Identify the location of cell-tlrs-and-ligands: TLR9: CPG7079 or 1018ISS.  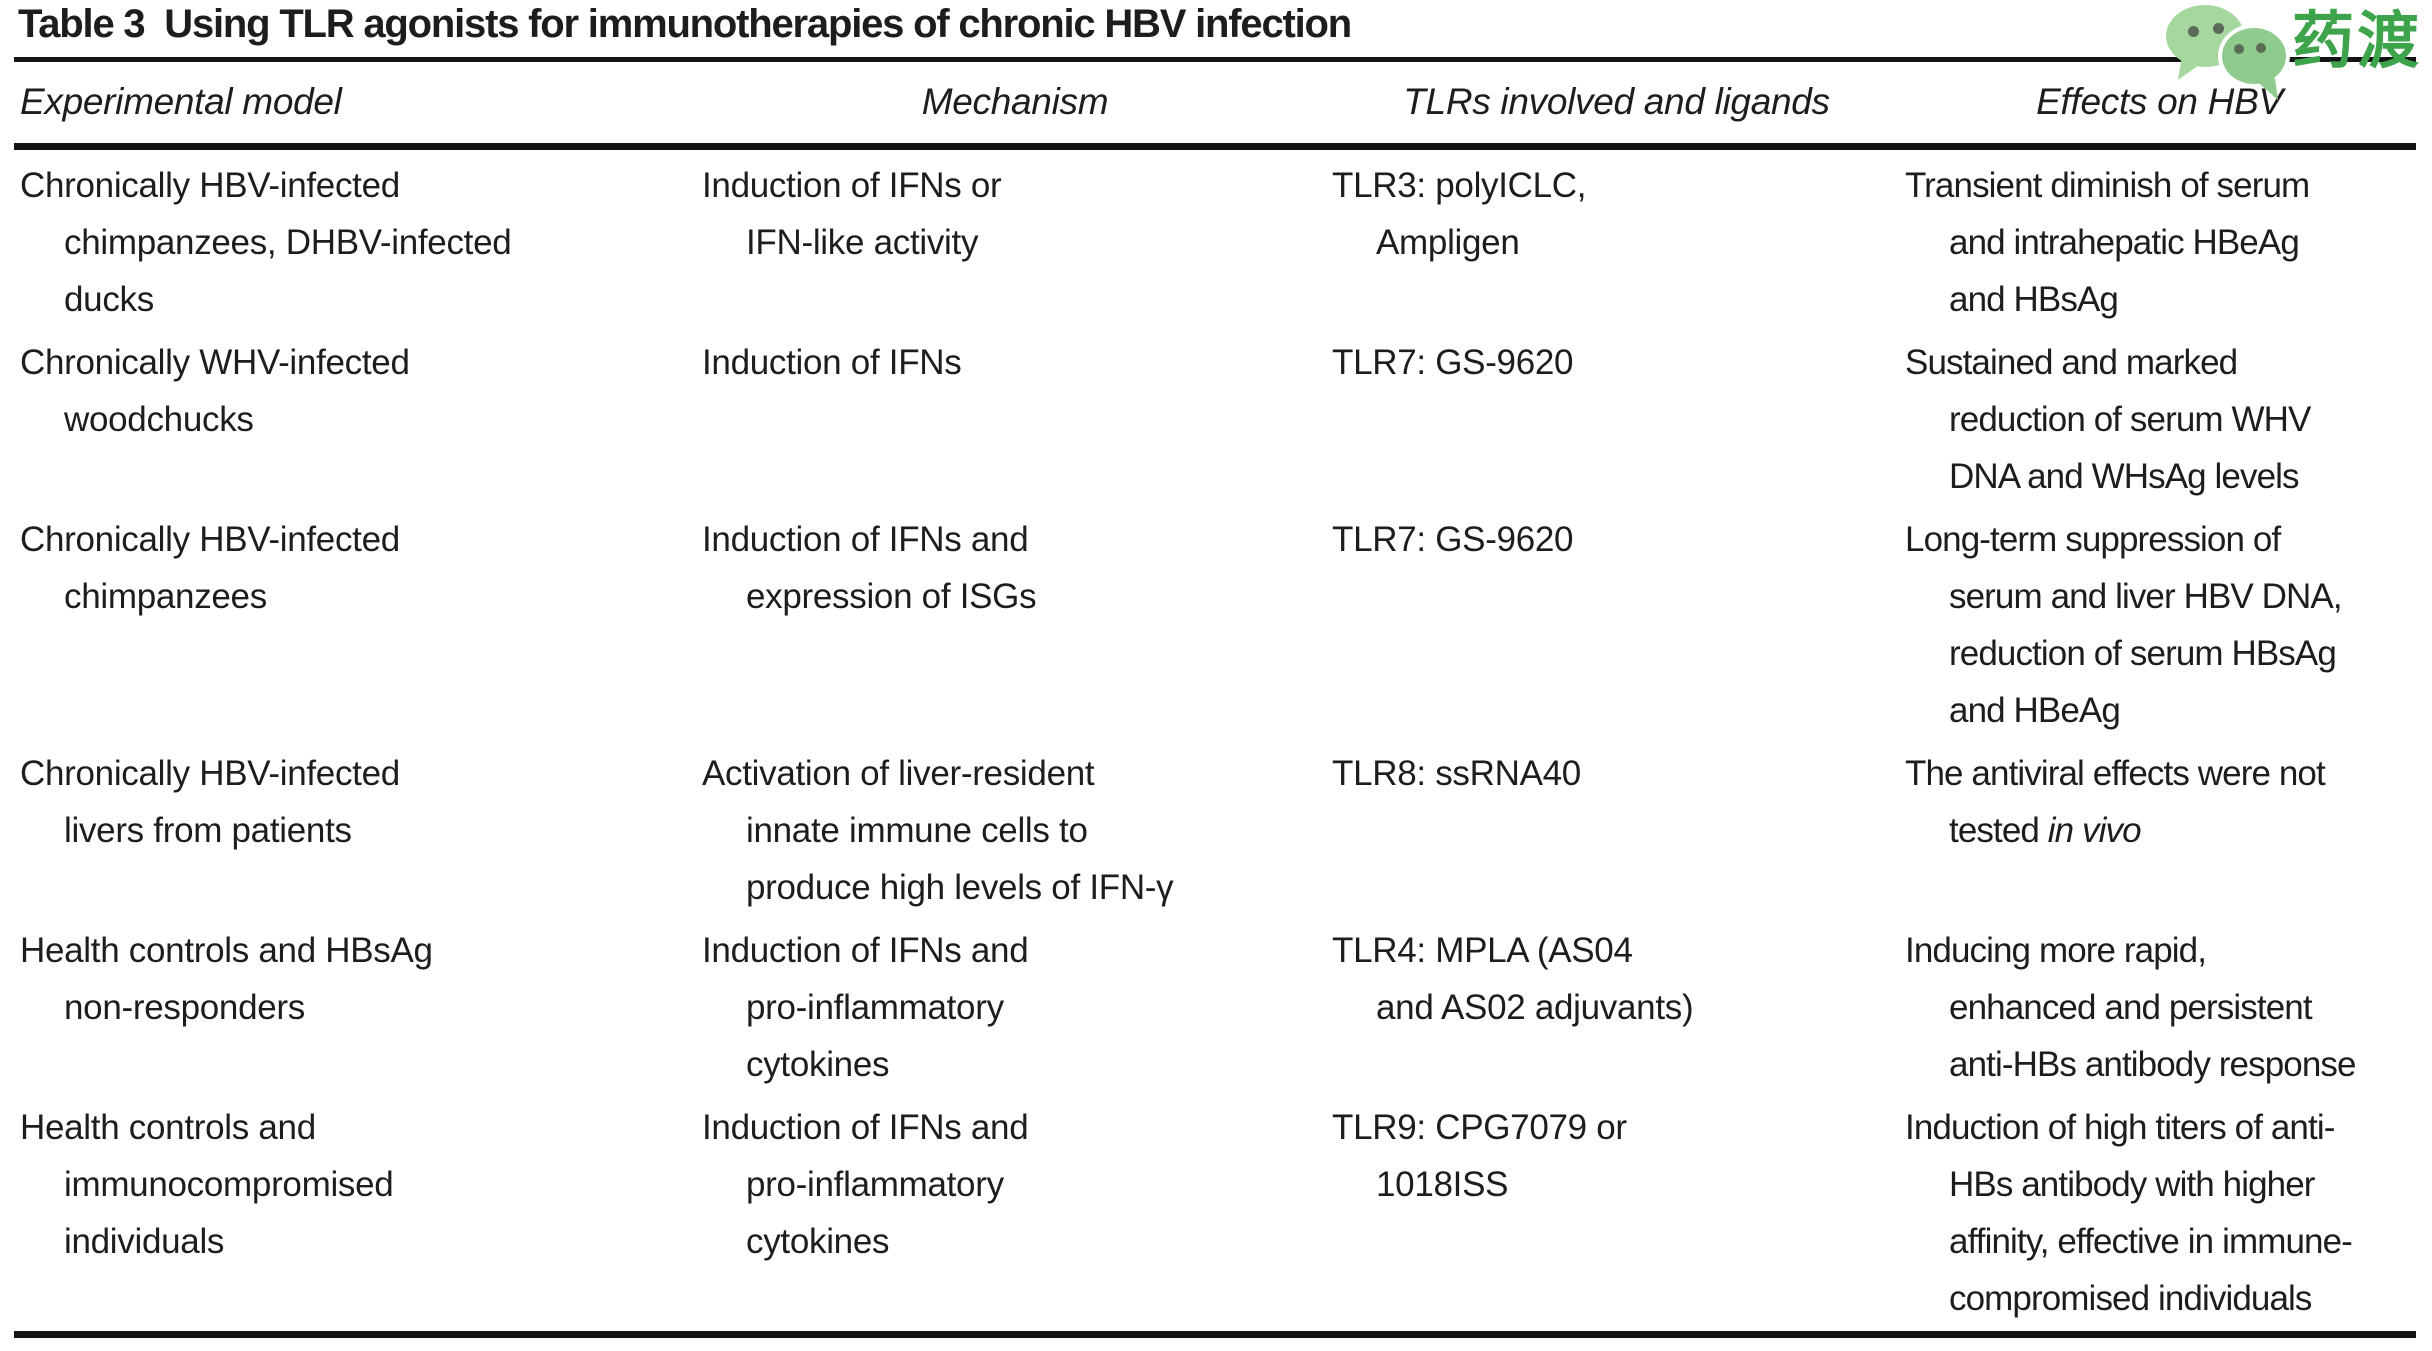
(1479, 1156).